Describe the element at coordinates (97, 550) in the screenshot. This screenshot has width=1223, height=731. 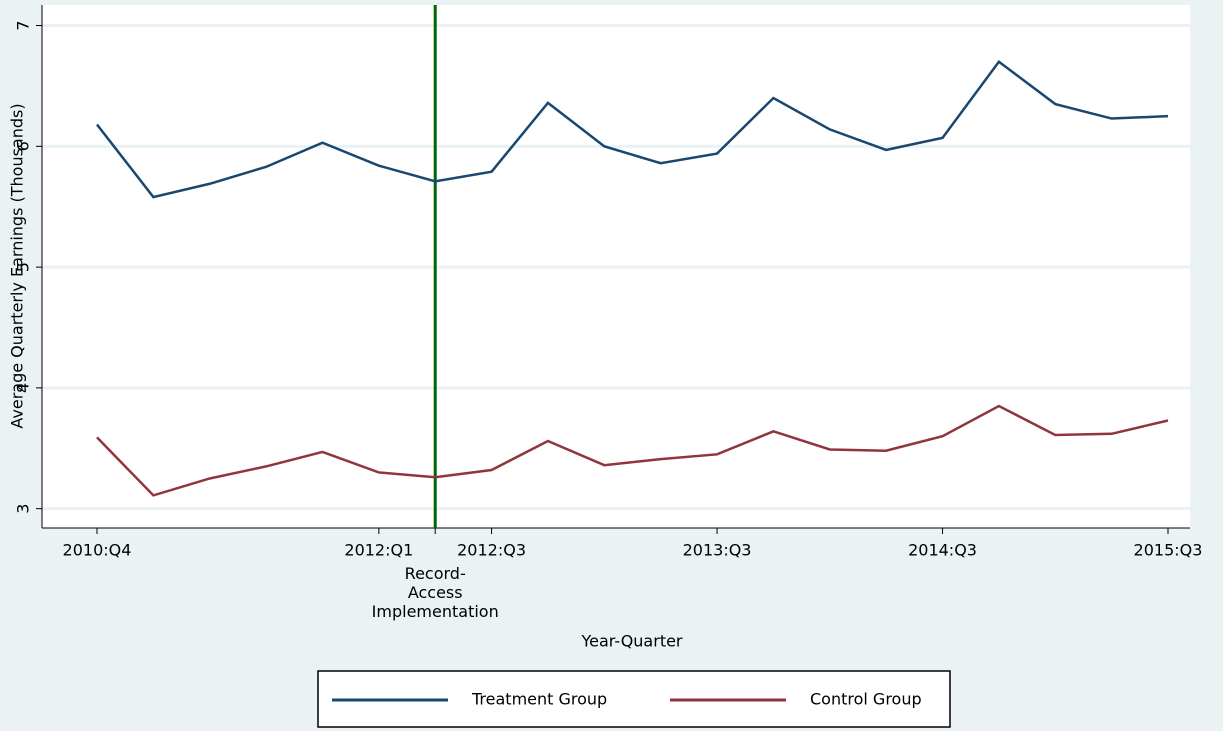
I see `x-tick-label: 2010:Q4` at that location.